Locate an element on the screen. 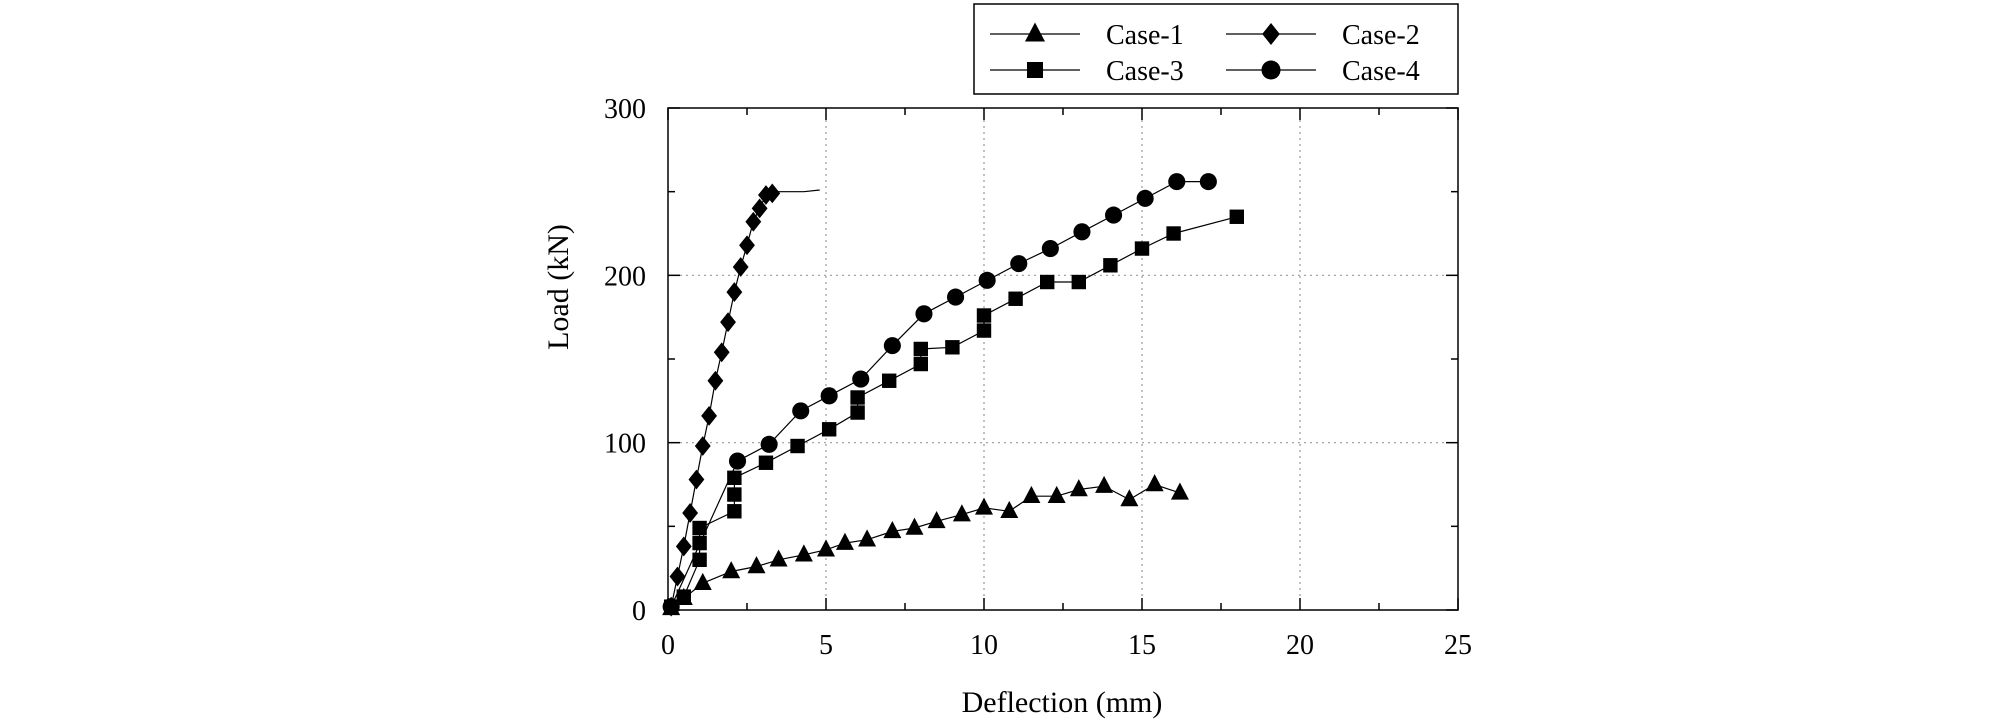 This screenshot has width=2008, height=724. legend-label-case-2: Case-2 is located at coordinates (1381, 35).